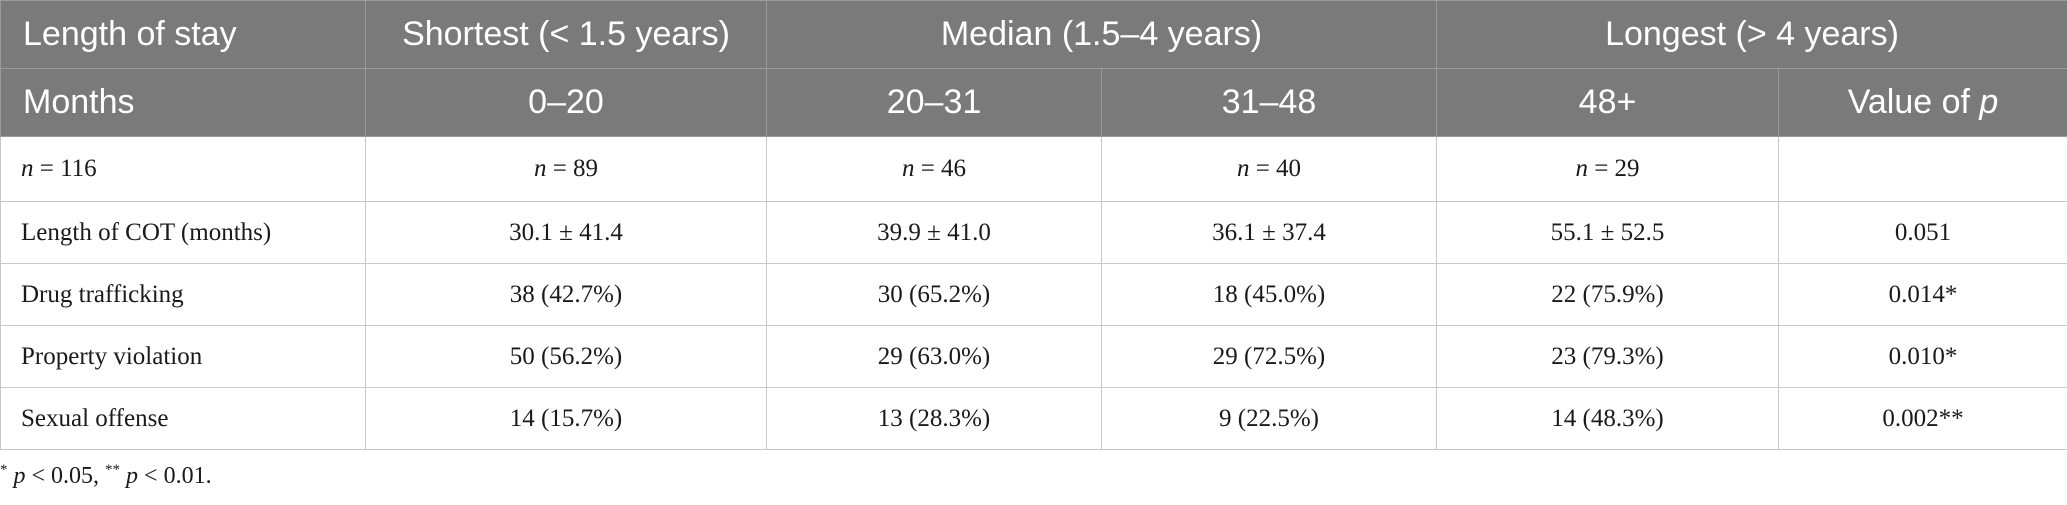 The height and width of the screenshot is (505, 2067). Describe the element at coordinates (1269, 232) in the screenshot. I see `cell-group3: 36.1 ± 37.4` at that location.